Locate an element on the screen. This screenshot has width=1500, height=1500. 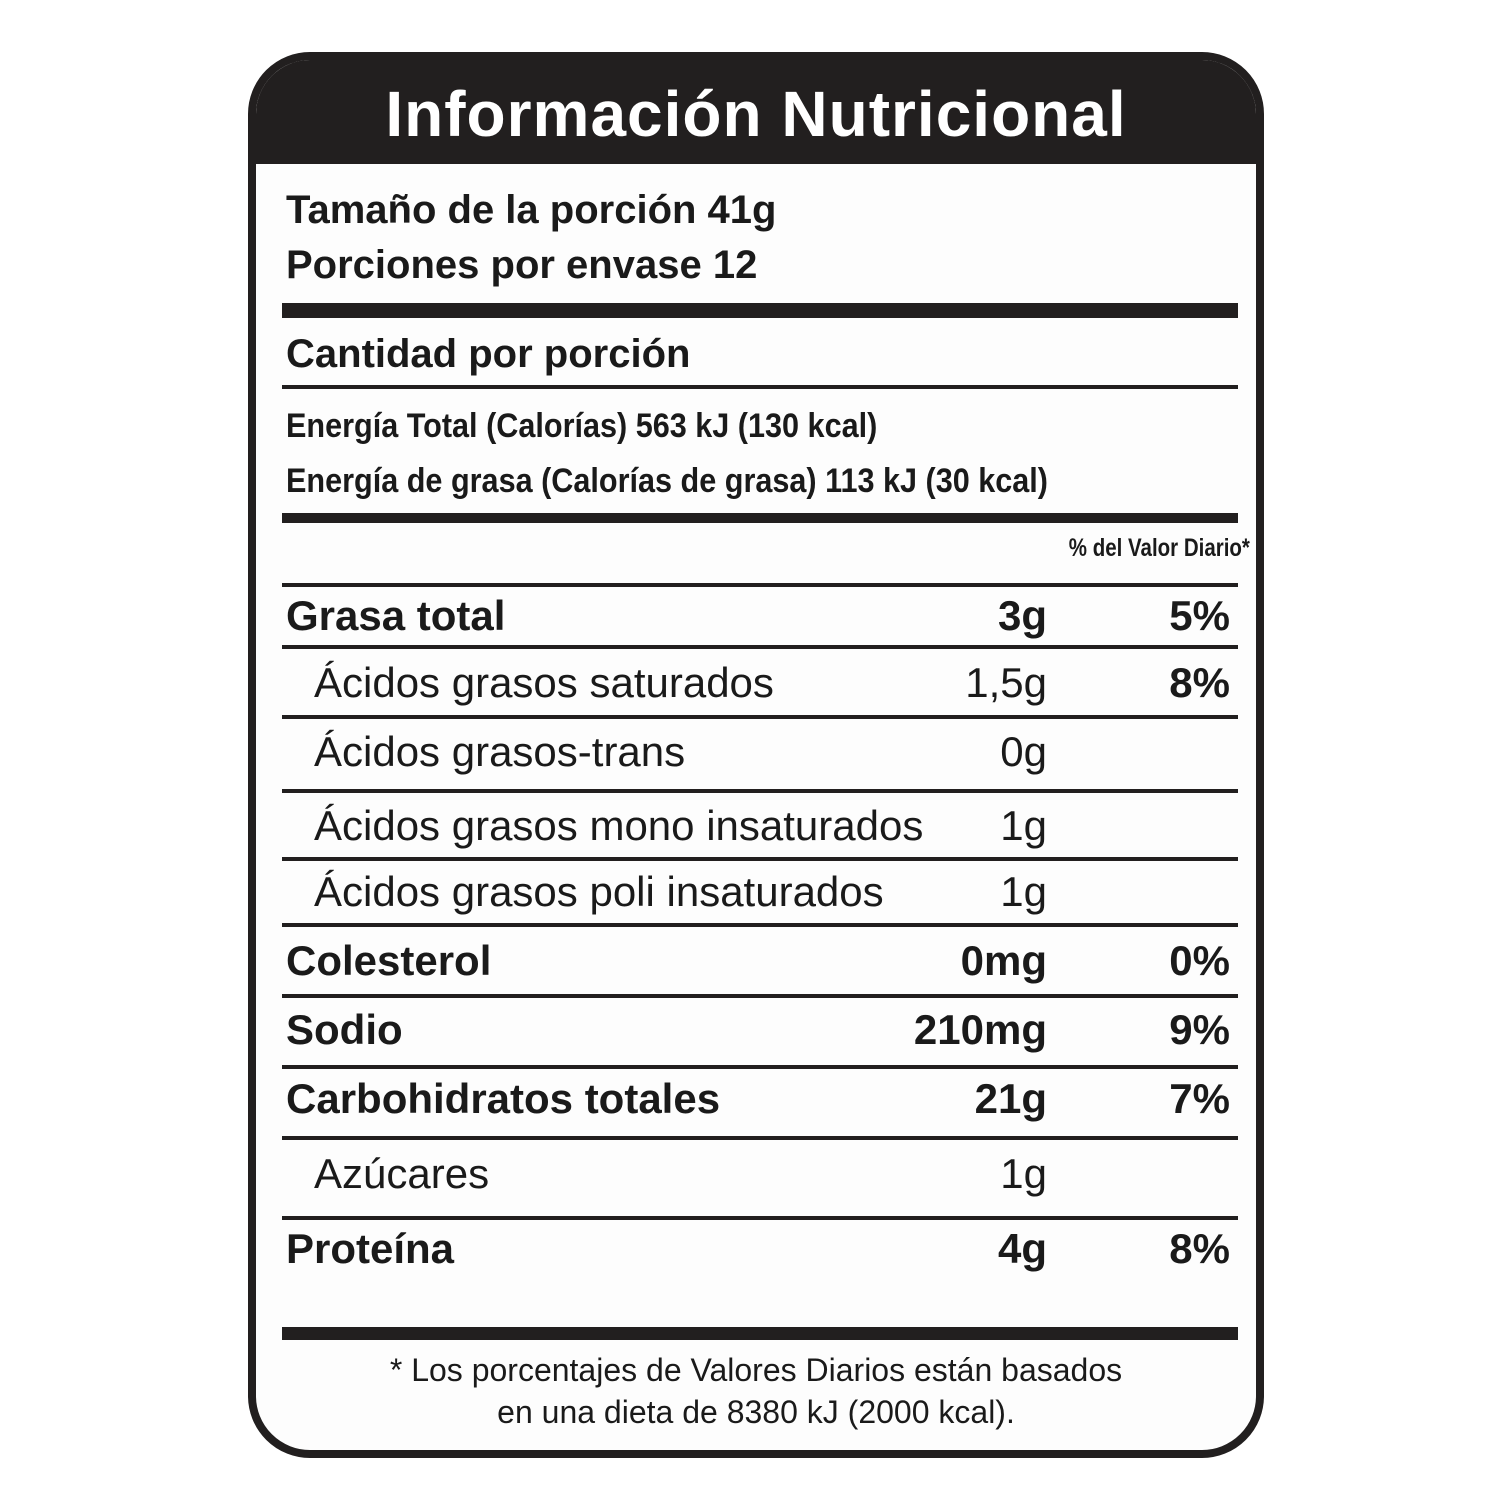
serving-size: Tamaño de la porción 41g is located at coordinates (531, 210).